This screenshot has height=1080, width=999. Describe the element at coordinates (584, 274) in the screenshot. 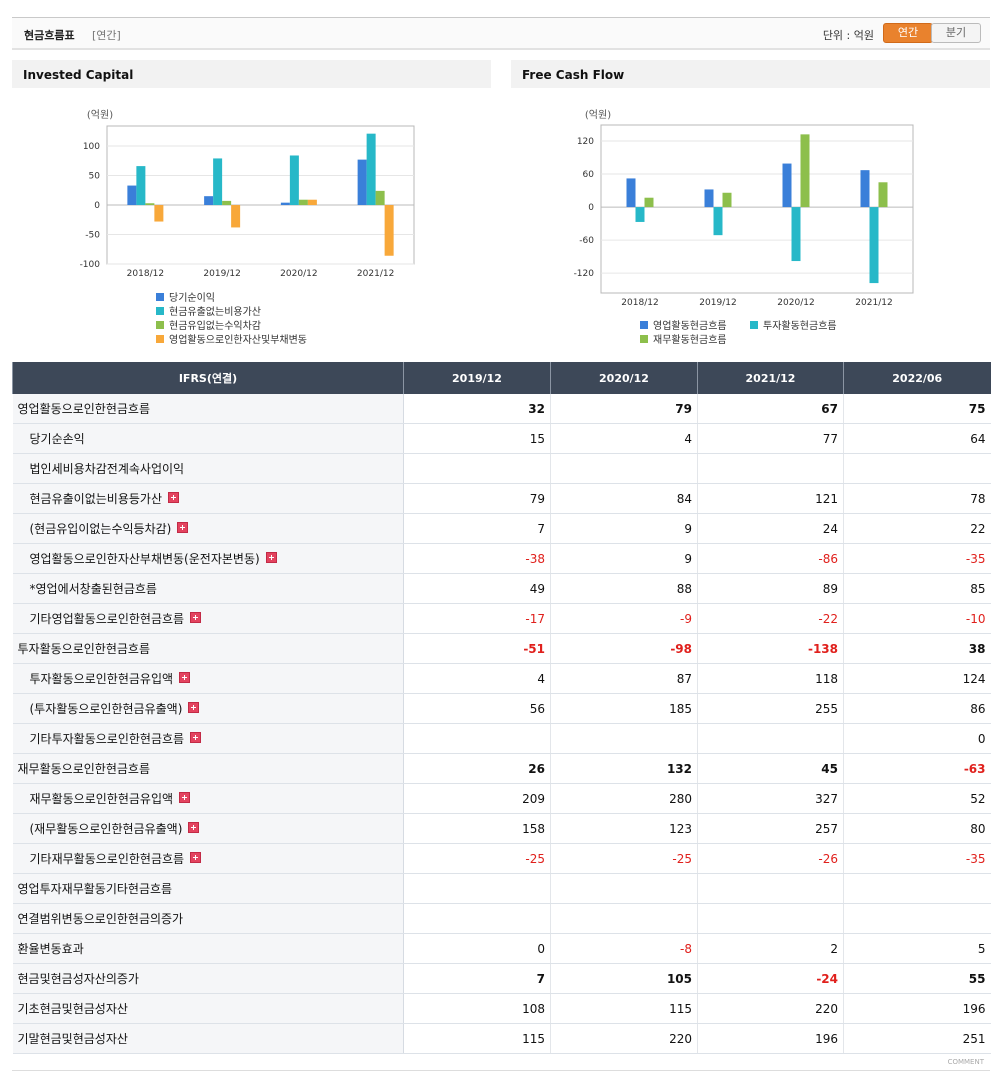

I see `y-tick-label: -120` at that location.